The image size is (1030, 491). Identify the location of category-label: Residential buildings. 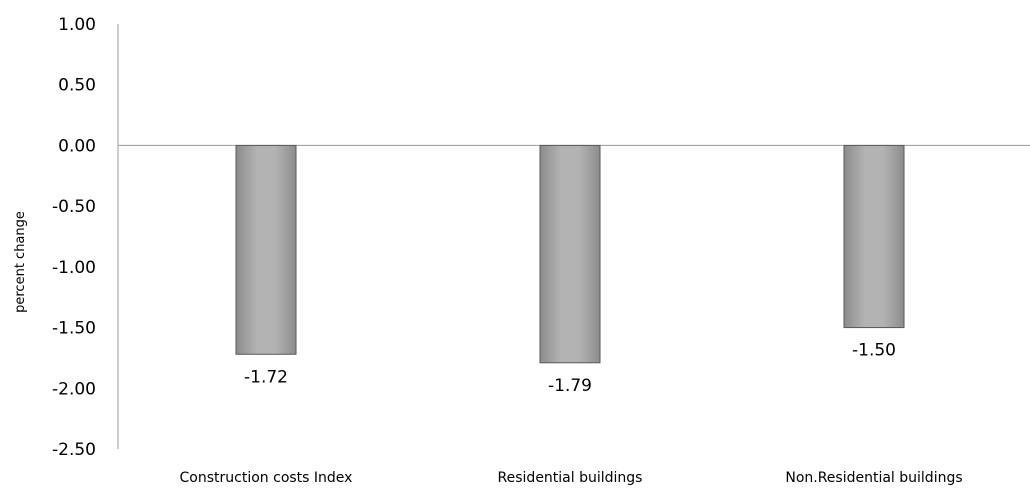
(570, 478).